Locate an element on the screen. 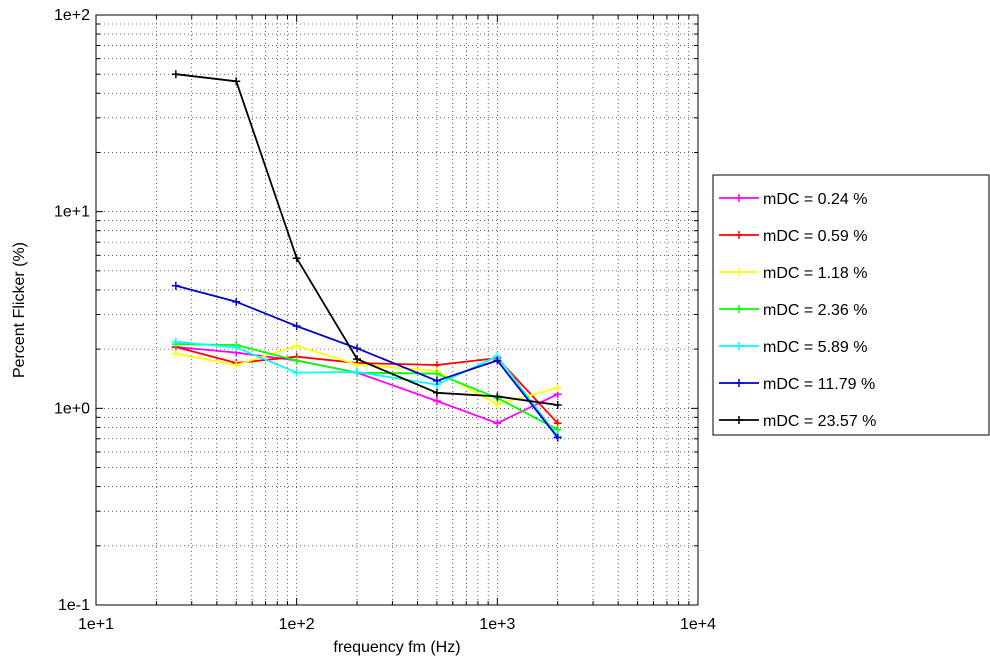  legend-label: mDC = 0.24 % is located at coordinates (815, 199).